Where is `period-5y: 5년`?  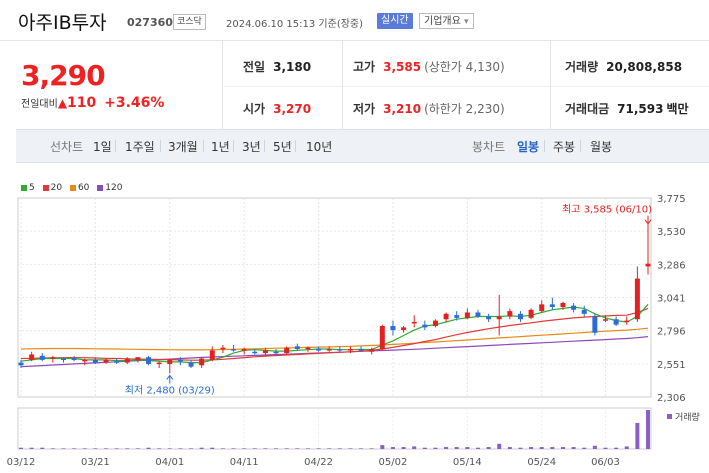 period-5y: 5년 is located at coordinates (282, 147).